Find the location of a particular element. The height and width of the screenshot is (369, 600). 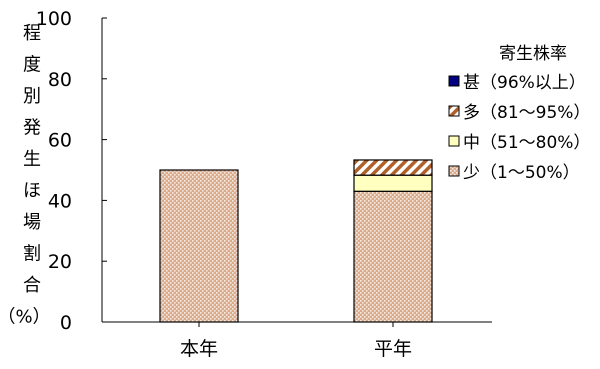

y-axis-title-char: 度 is located at coordinates (32, 65).